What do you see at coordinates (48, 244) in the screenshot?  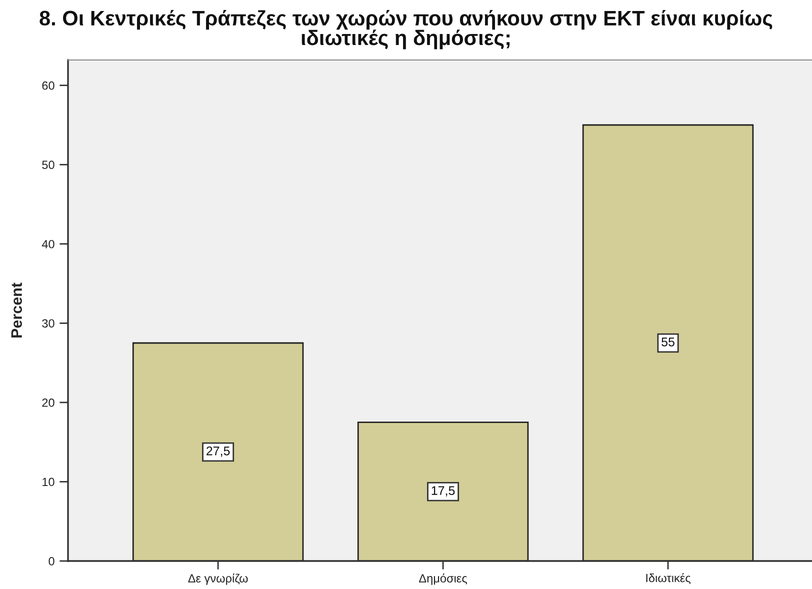 I see `y-tick-label: 40` at bounding box center [48, 244].